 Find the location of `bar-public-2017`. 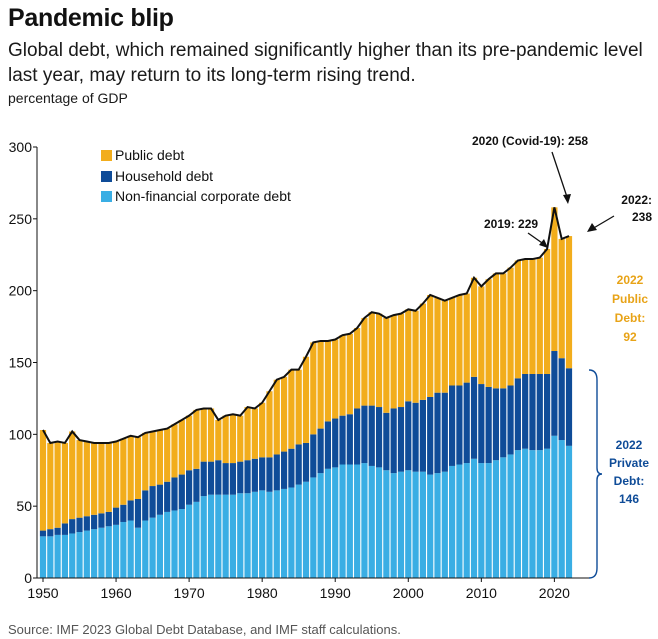

bar-public-2017 is located at coordinates (532, 316).